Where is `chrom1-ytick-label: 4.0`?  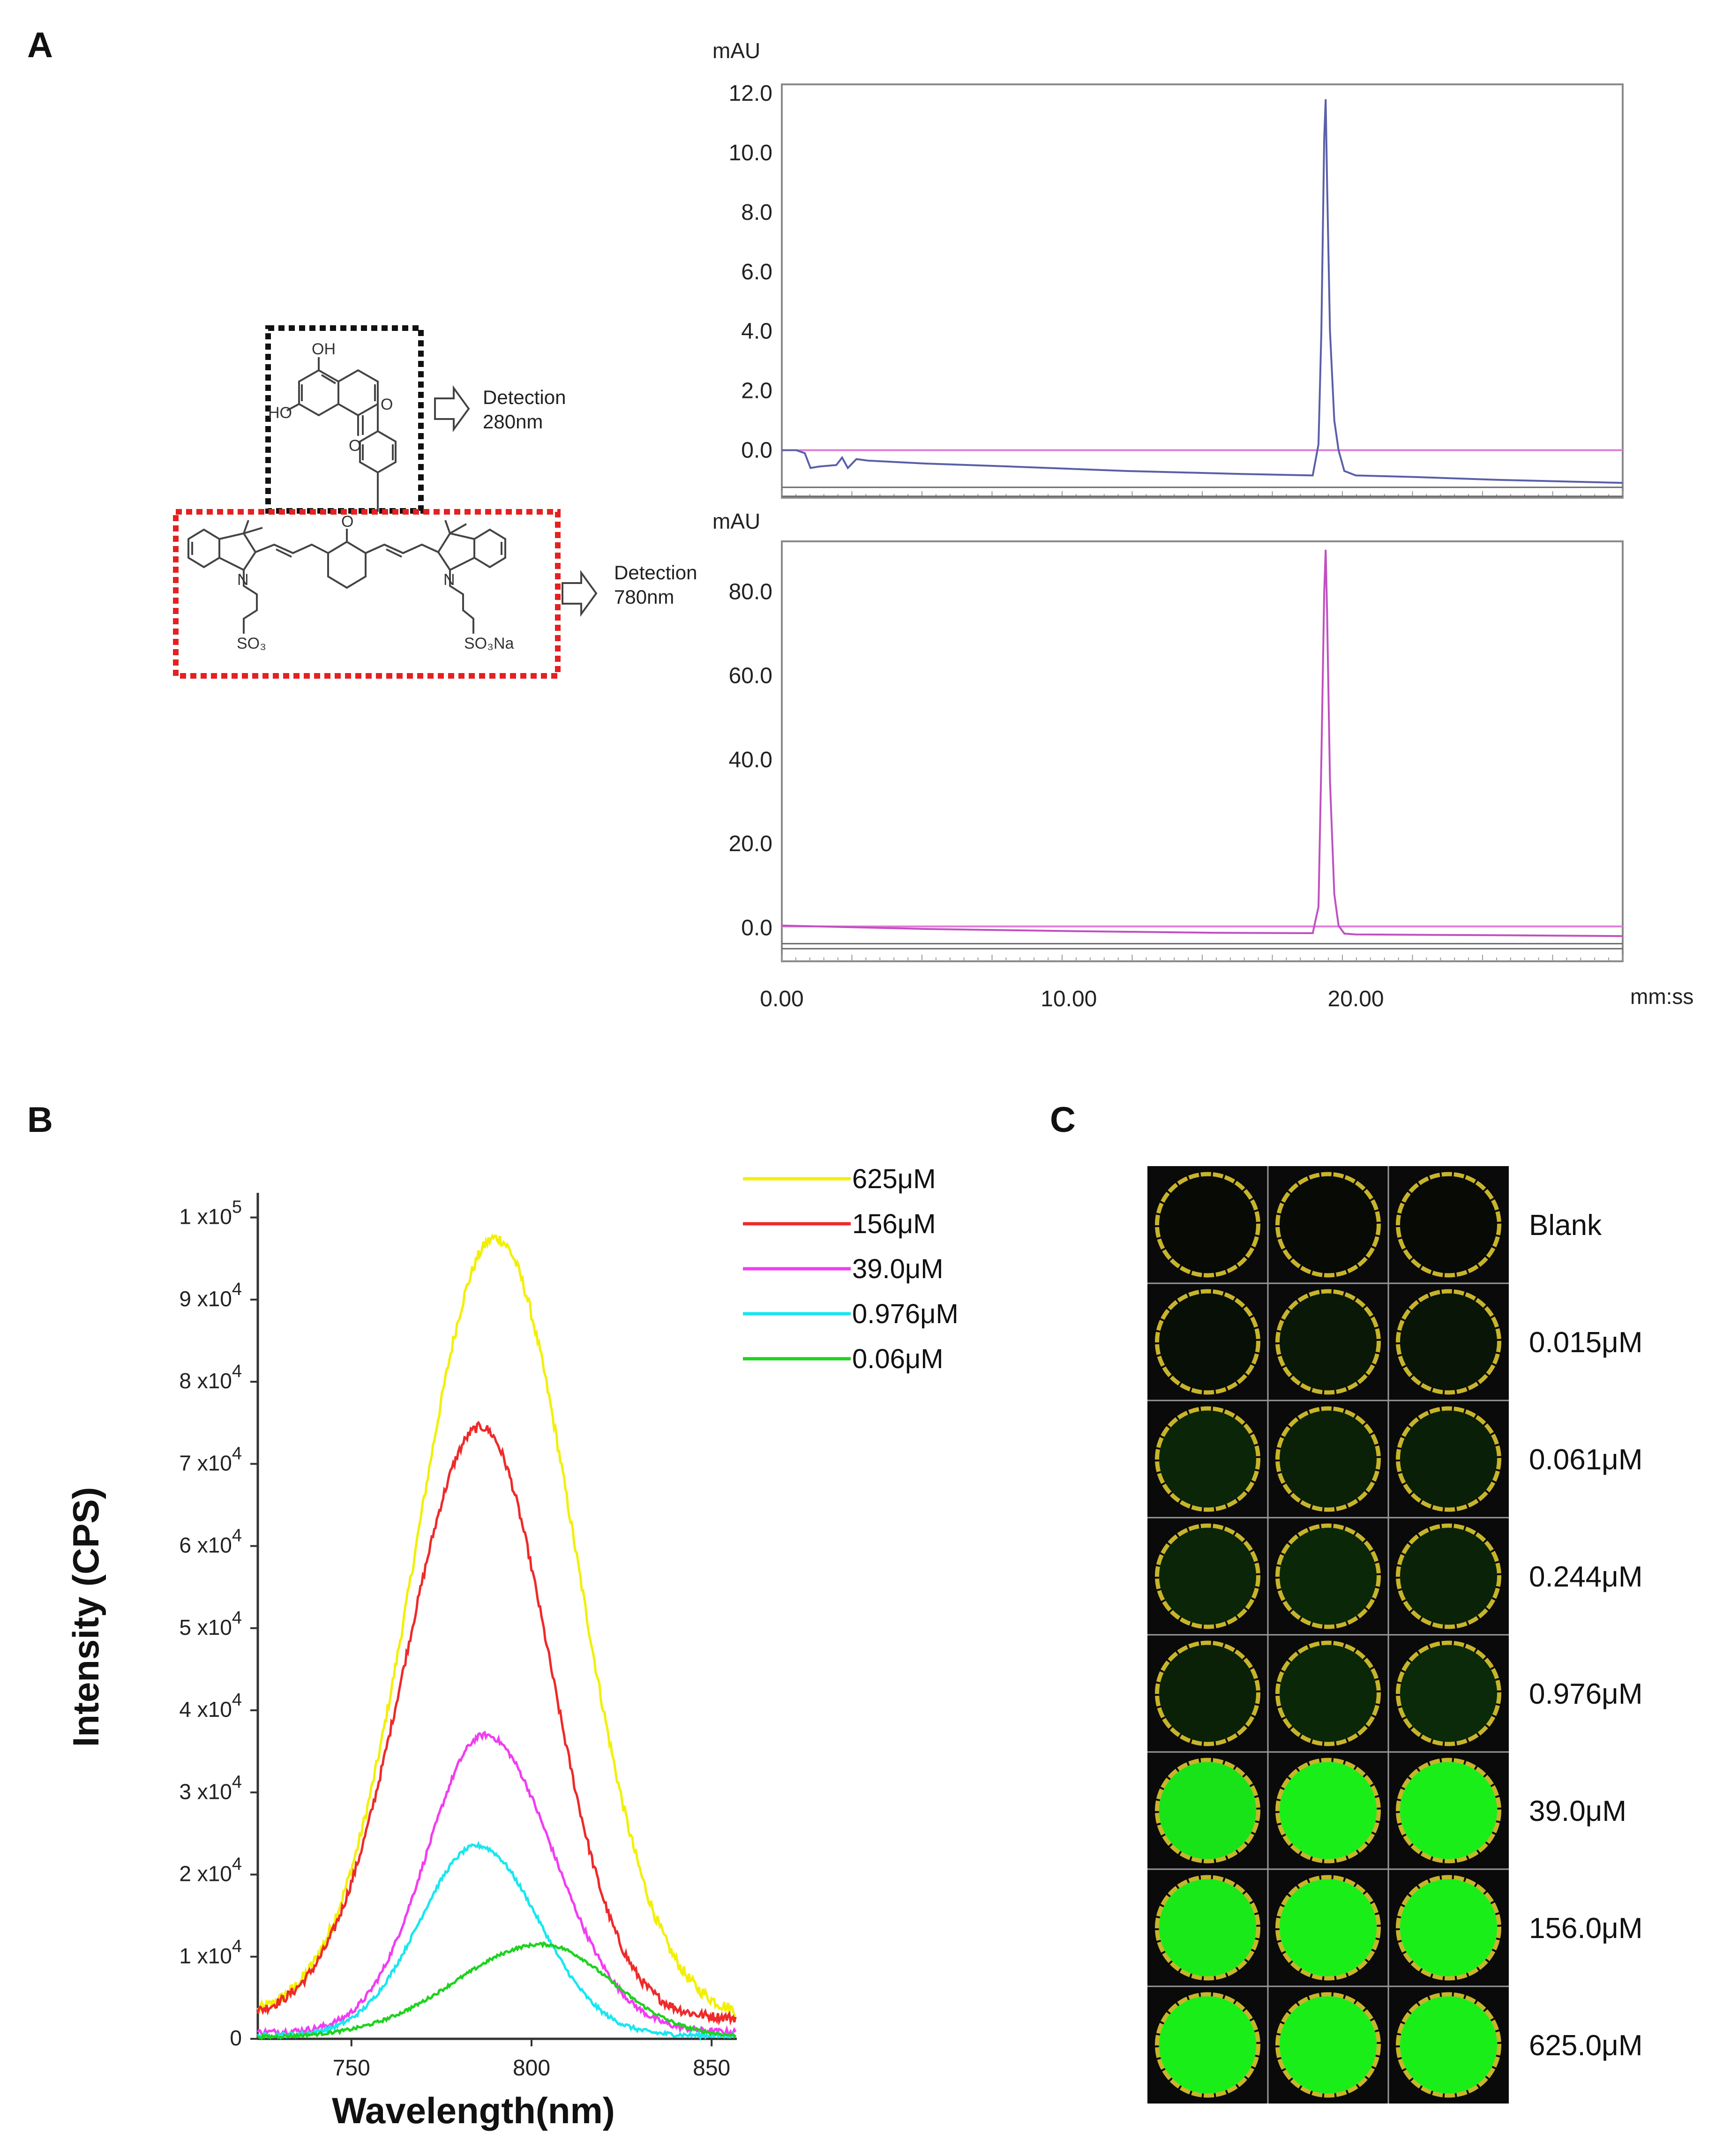
chrom1-ytick-label: 4.0 is located at coordinates (757, 332).